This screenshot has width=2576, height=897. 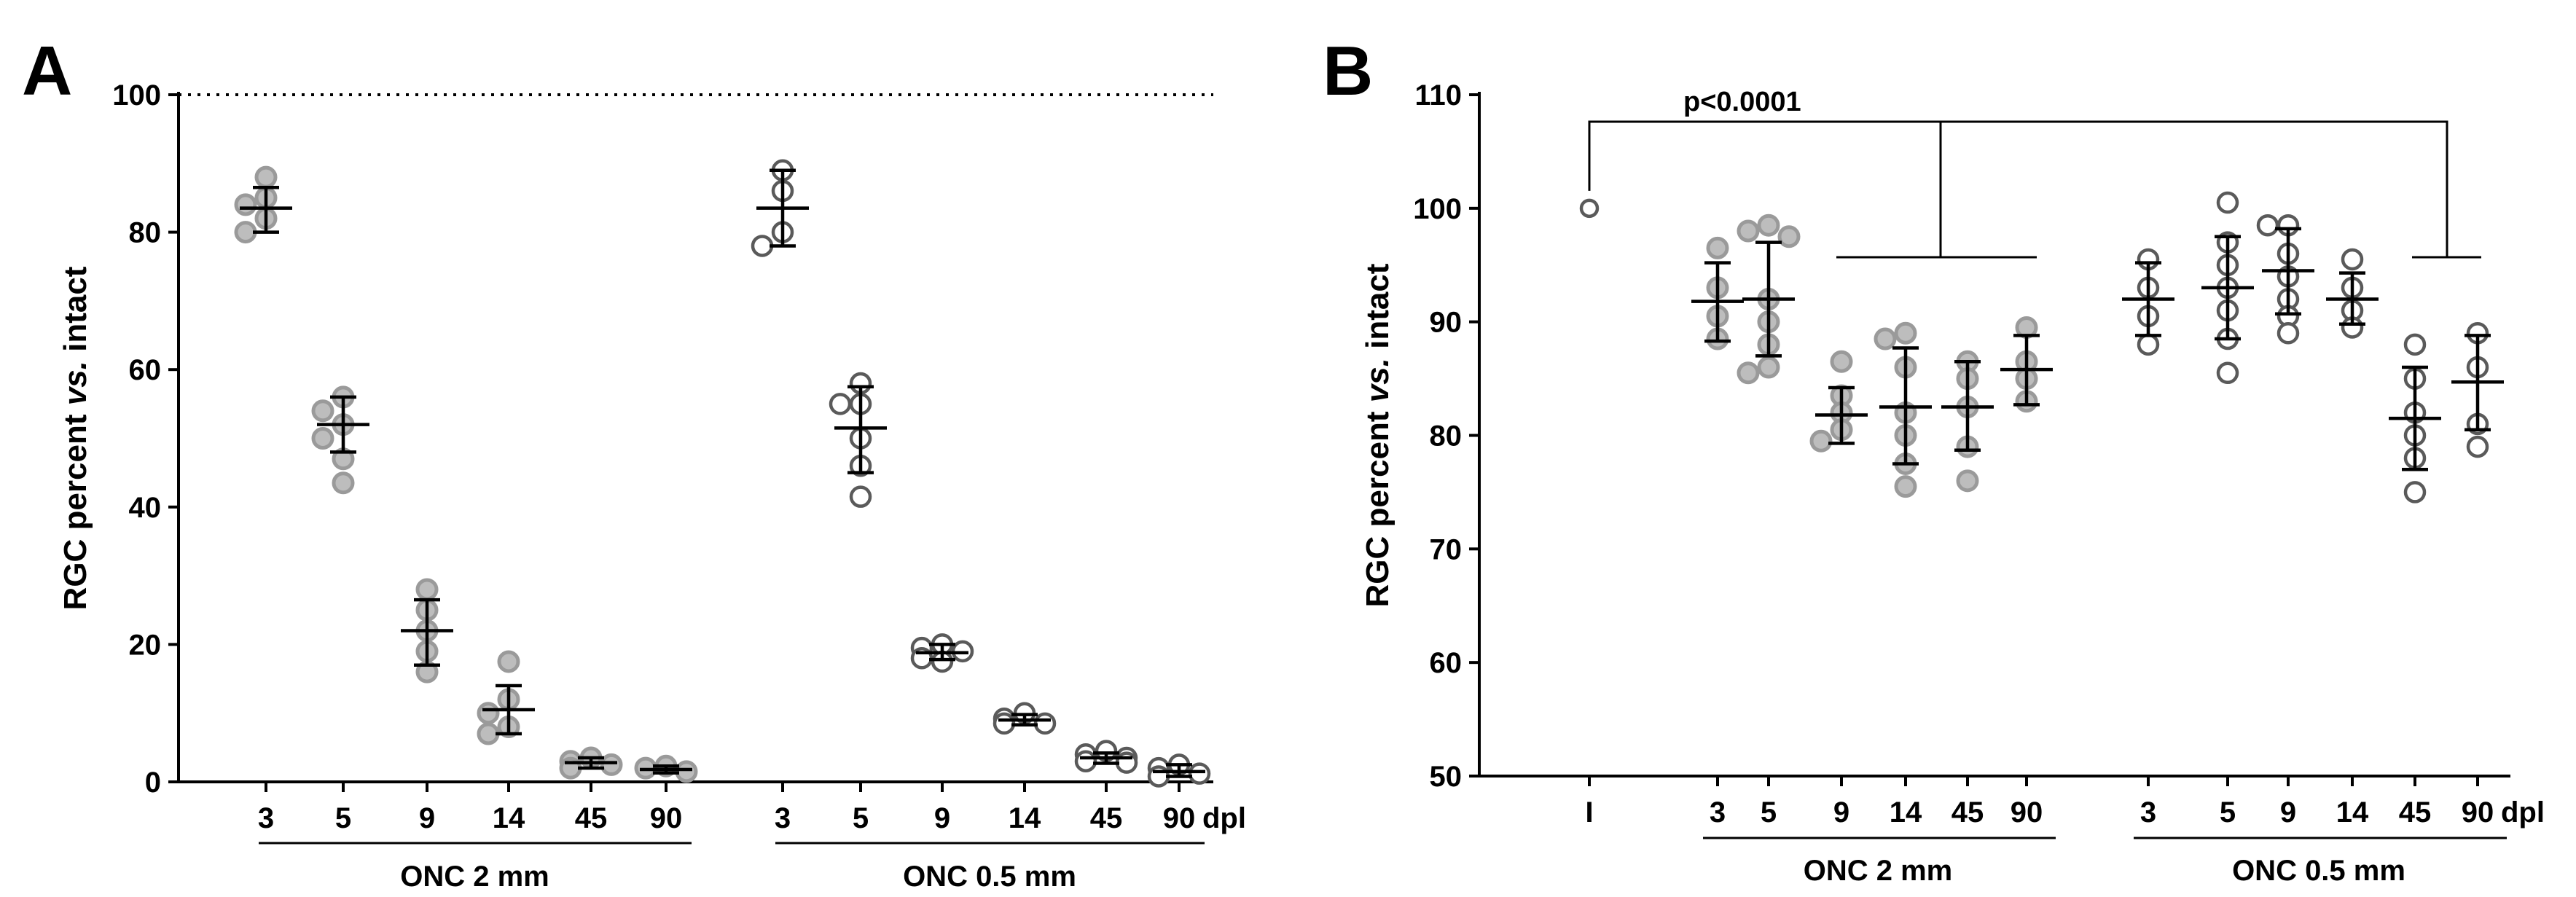 What do you see at coordinates (2018, 188) in the screenshot?
I see `significance-bracket` at bounding box center [2018, 188].